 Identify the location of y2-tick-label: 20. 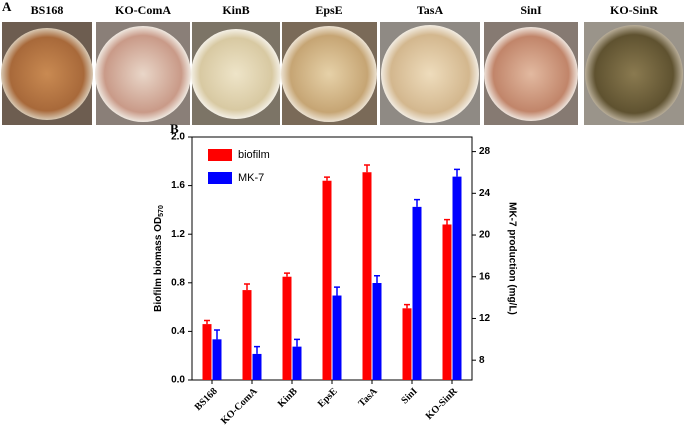
(485, 235).